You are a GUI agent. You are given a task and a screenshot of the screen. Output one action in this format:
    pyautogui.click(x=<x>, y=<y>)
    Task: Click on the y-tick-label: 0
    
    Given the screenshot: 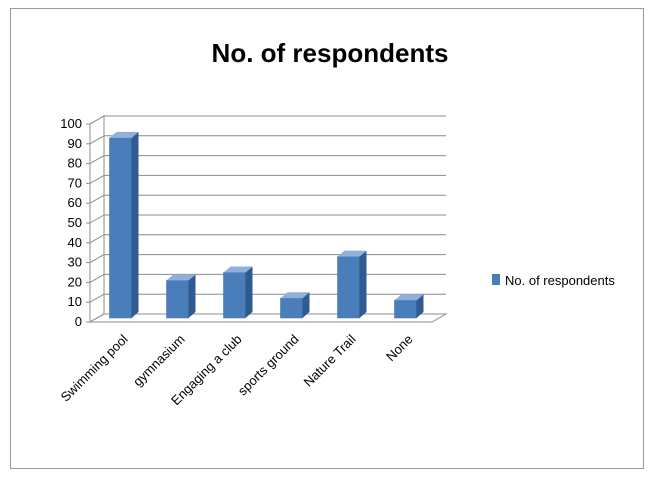 What is the action you would take?
    pyautogui.click(x=78, y=321)
    